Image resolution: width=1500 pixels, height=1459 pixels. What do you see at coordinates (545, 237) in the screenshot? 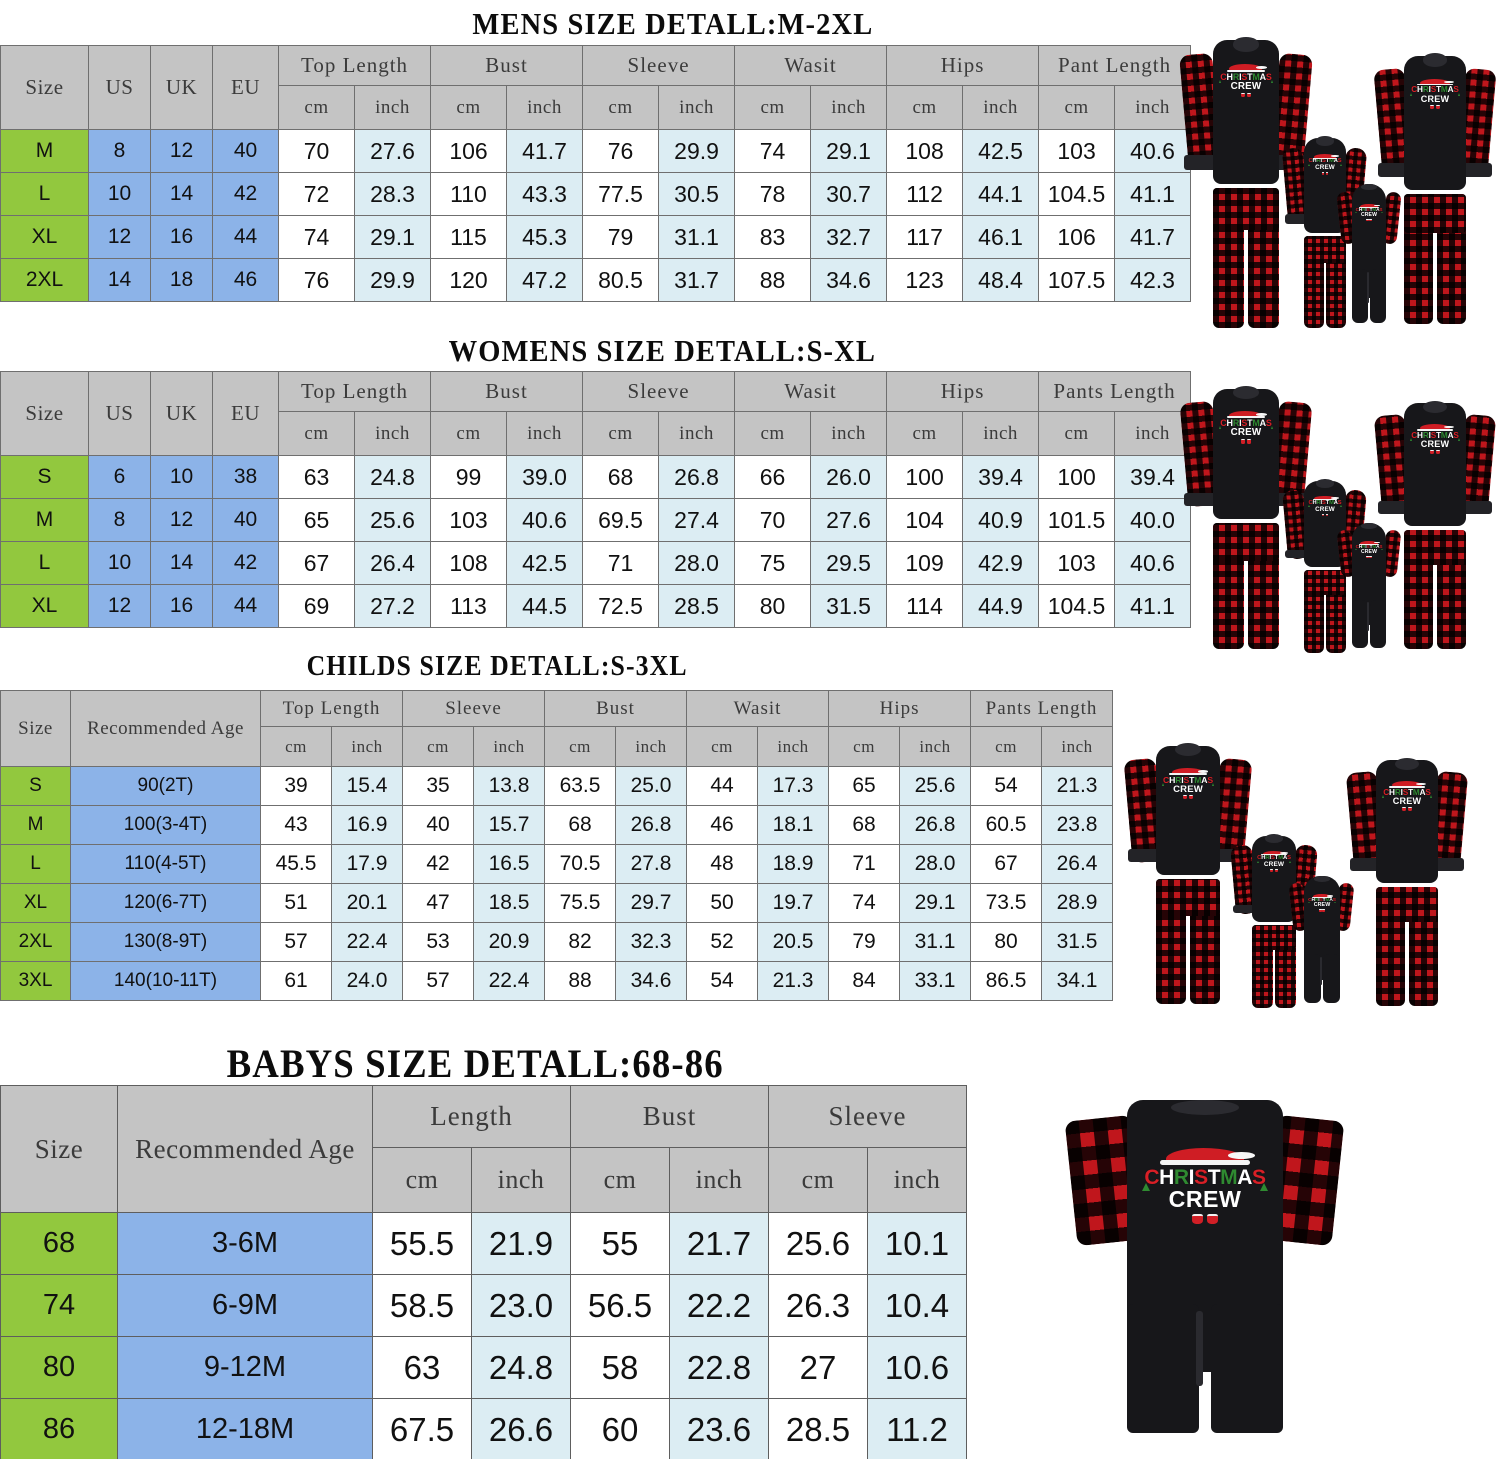
I see `cell-bust-inch: 45.3` at bounding box center [545, 237].